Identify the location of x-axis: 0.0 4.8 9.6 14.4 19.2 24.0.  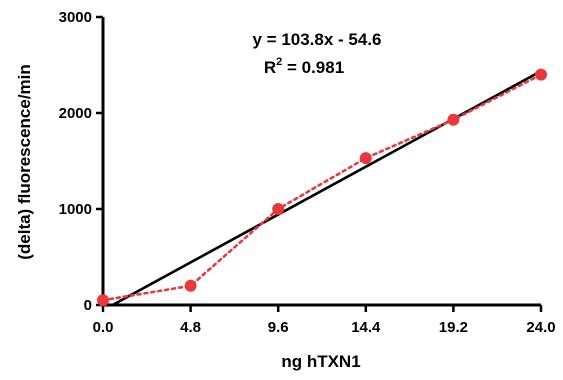
(324, 319).